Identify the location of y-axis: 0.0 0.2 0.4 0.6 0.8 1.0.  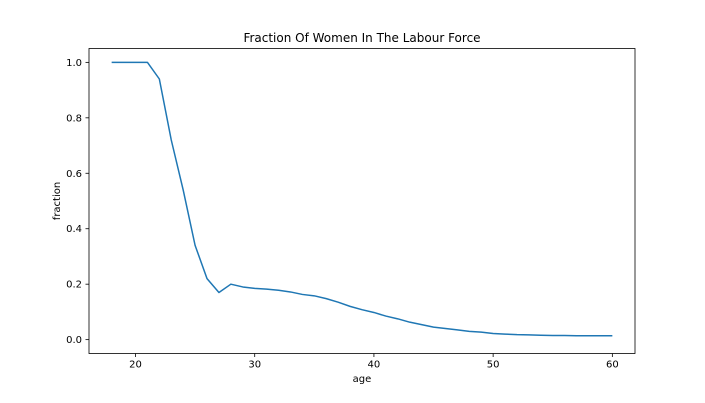
(77, 202).